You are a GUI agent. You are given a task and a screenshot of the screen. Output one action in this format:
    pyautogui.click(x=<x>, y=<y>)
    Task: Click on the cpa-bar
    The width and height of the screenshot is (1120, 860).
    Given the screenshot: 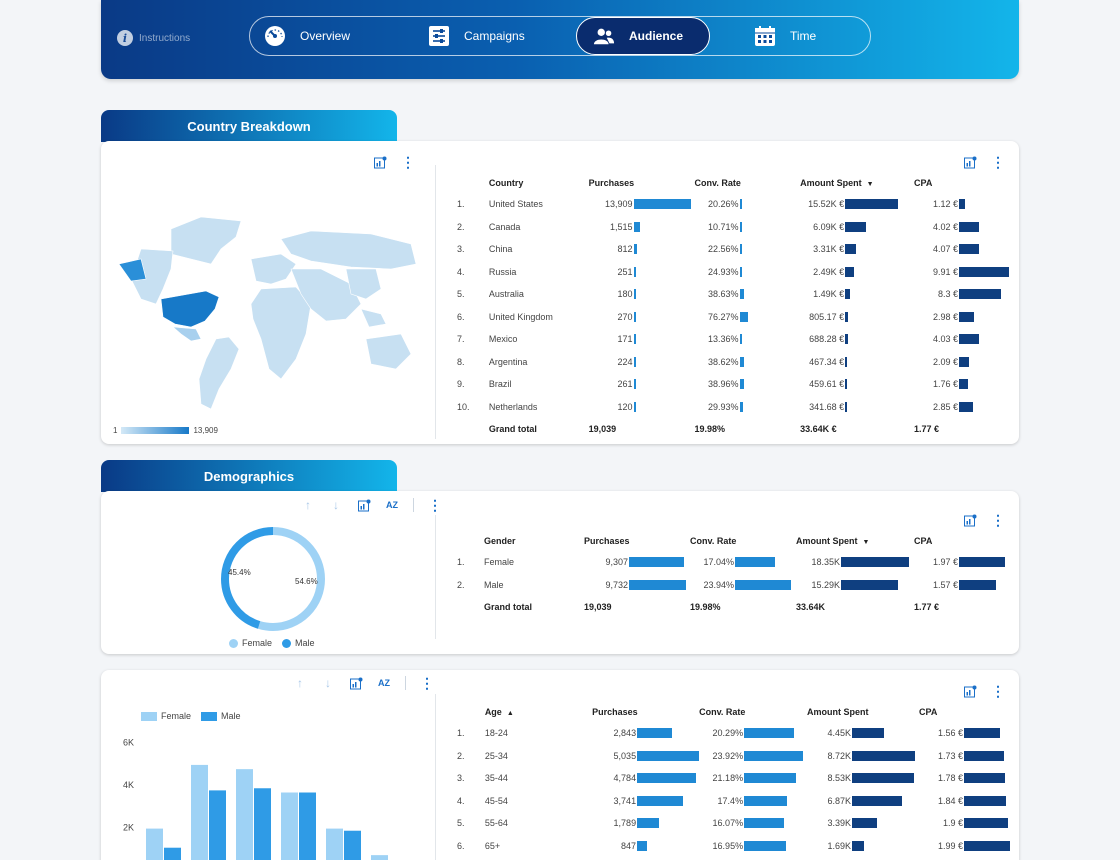 What is the action you would take?
    pyautogui.click(x=969, y=249)
    